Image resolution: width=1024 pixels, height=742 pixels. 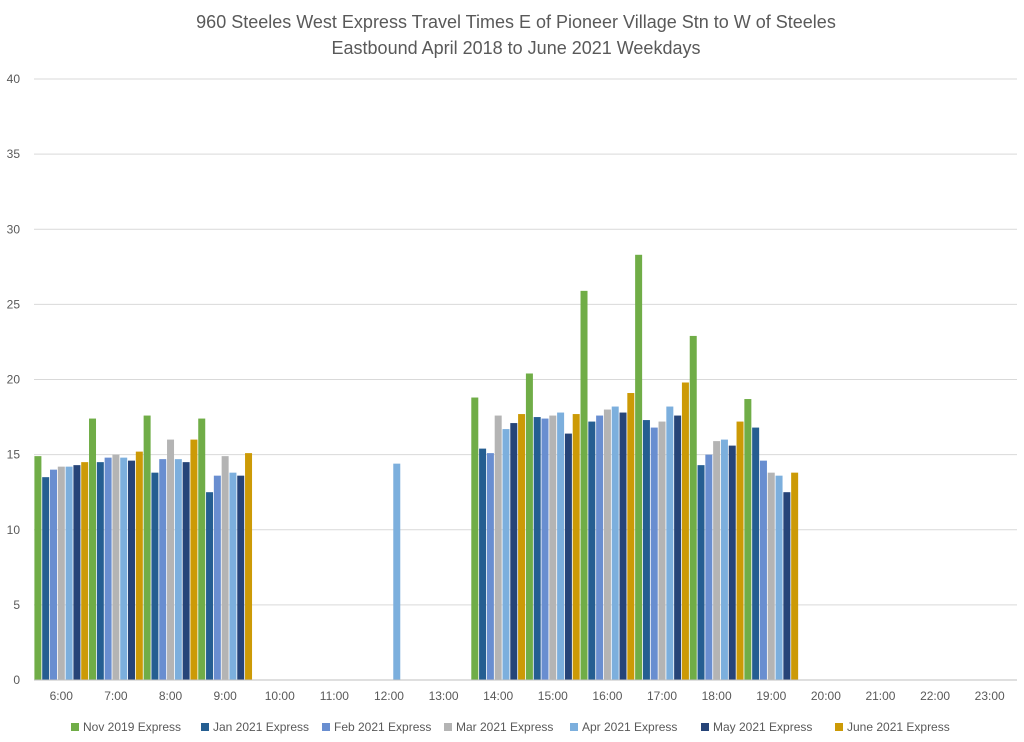 I want to click on x-tick-label: 13:00, so click(x=444, y=696).